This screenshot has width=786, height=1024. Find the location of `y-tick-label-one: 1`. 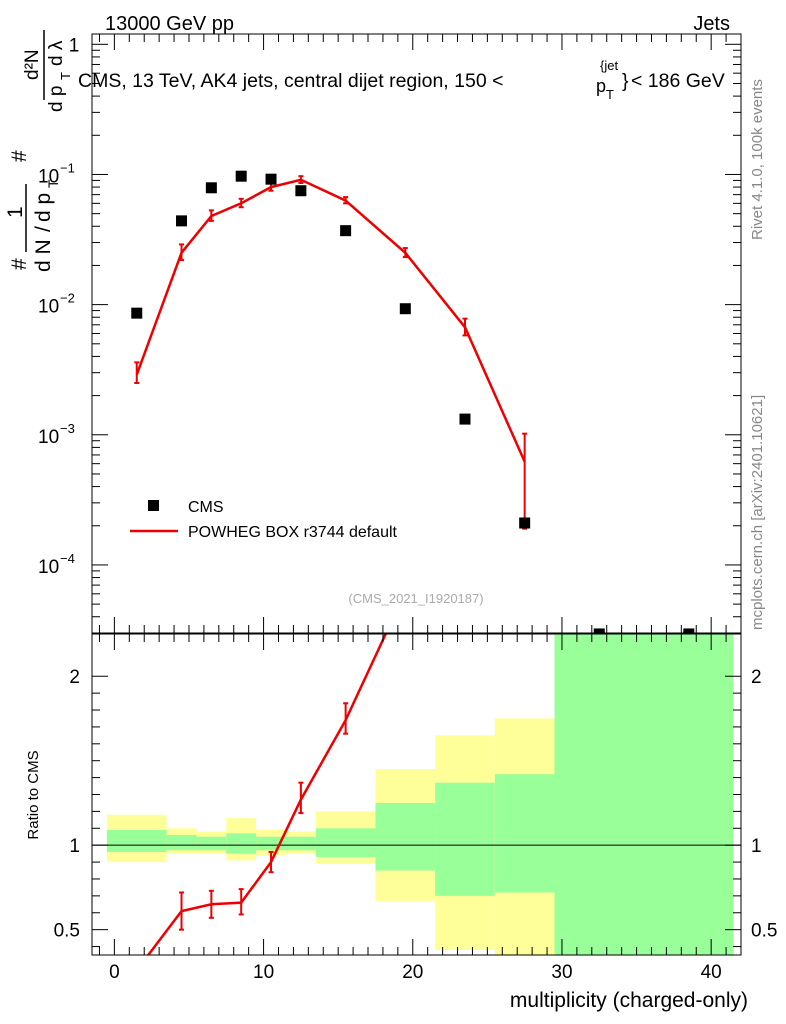

y-tick-label-one: 1 is located at coordinates (74, 45).